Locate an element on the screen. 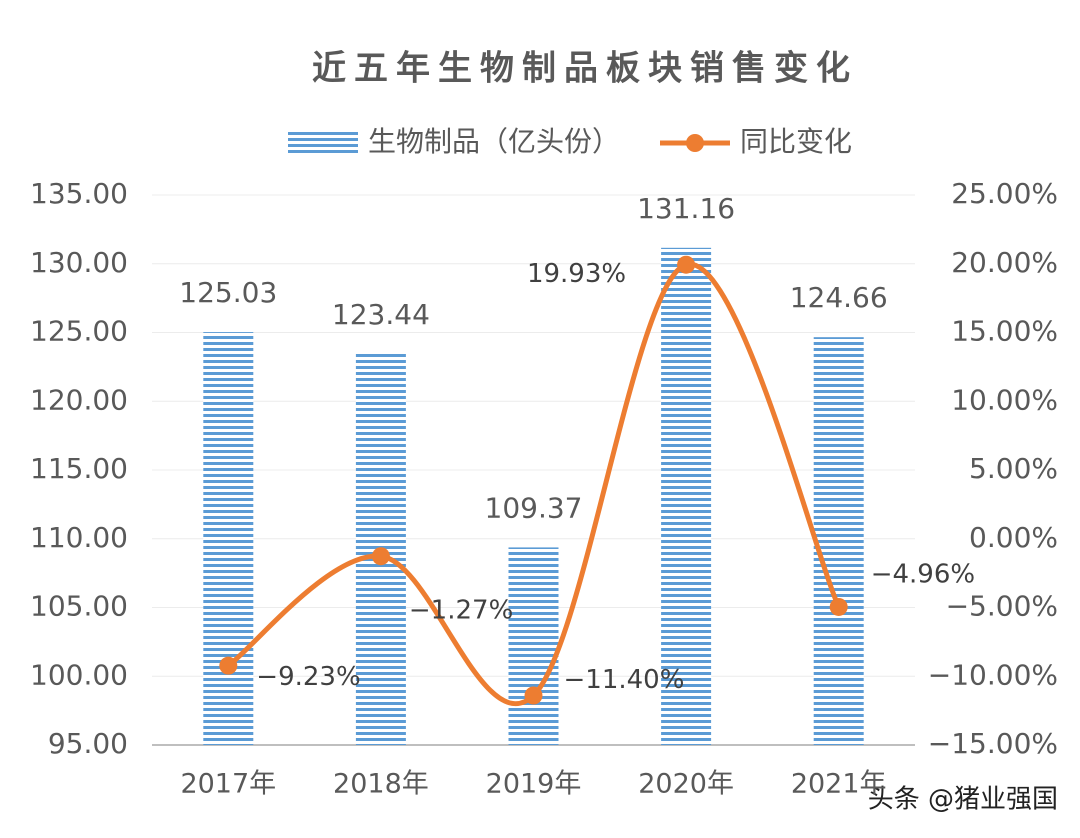 Image resolution: width=1080 pixels, height=838 pixels. y2-tick-label: 15.00% is located at coordinates (1004, 331).